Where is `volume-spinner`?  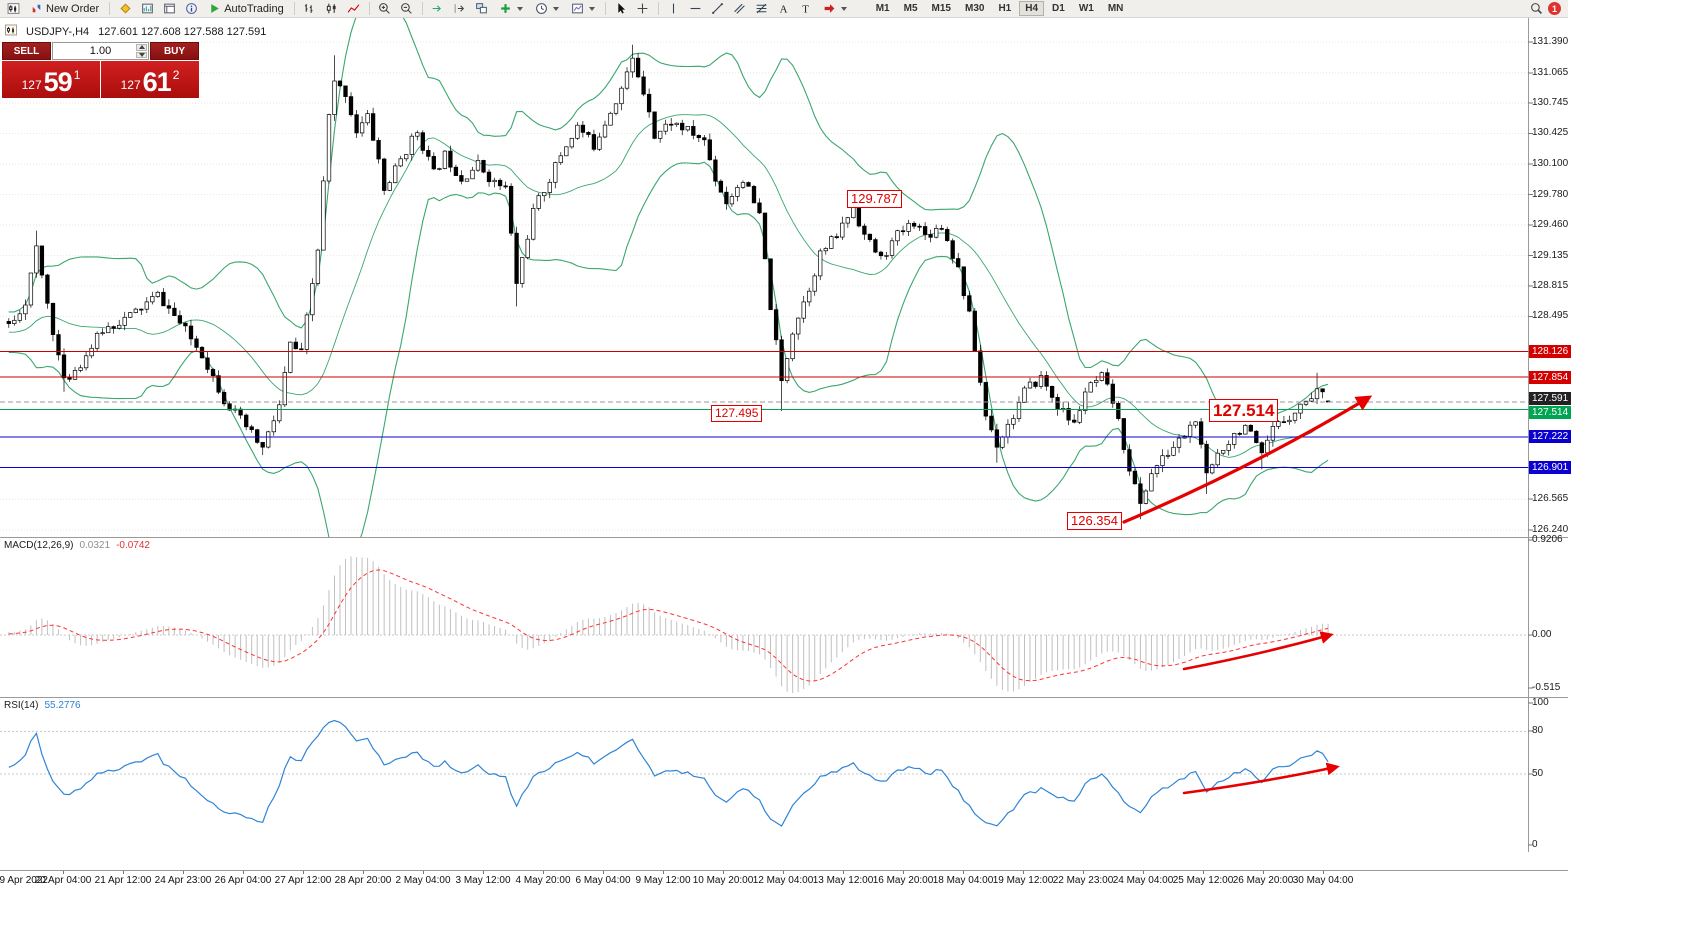
volume-spinner is located at coordinates (141, 51).